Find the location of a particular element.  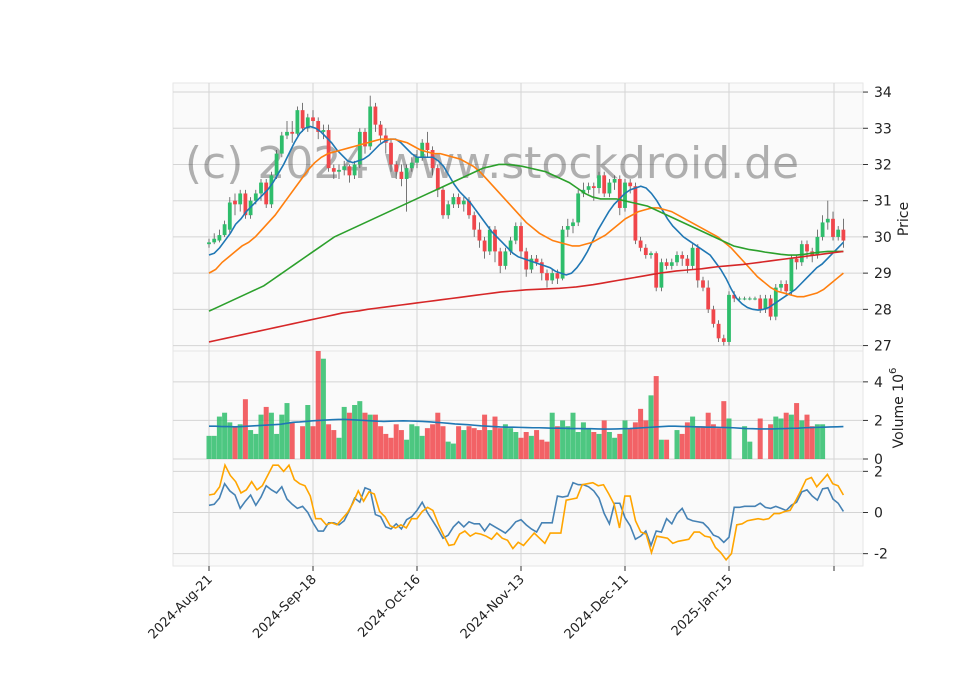

watermark: (c) 2024 www.stockdroid.de is located at coordinates (492, 163).